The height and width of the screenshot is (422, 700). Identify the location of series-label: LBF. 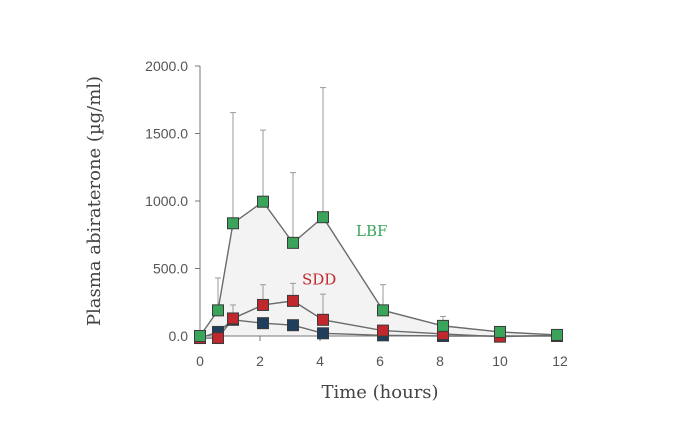
(371, 231).